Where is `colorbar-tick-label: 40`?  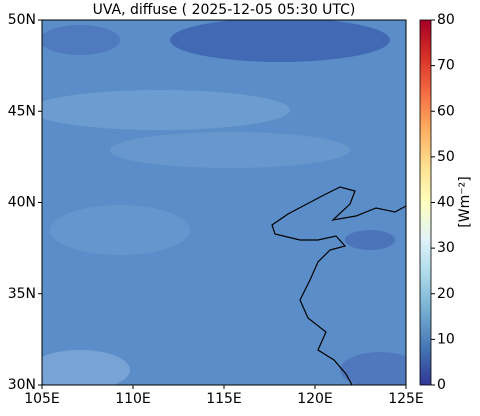 colorbar-tick-label: 40 is located at coordinates (446, 203).